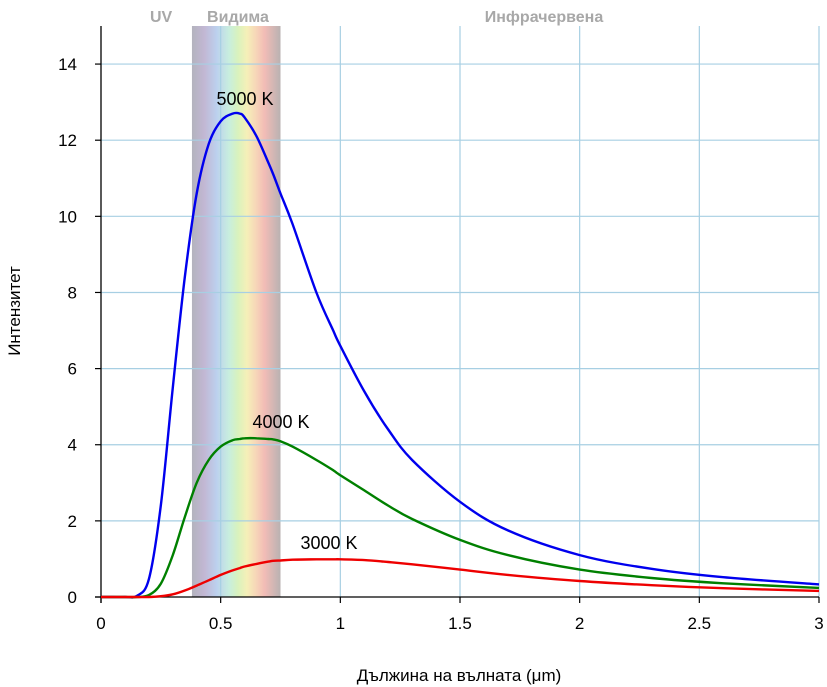  Describe the element at coordinates (328, 543) in the screenshot. I see `curve-label-3000: 3000 K` at that location.